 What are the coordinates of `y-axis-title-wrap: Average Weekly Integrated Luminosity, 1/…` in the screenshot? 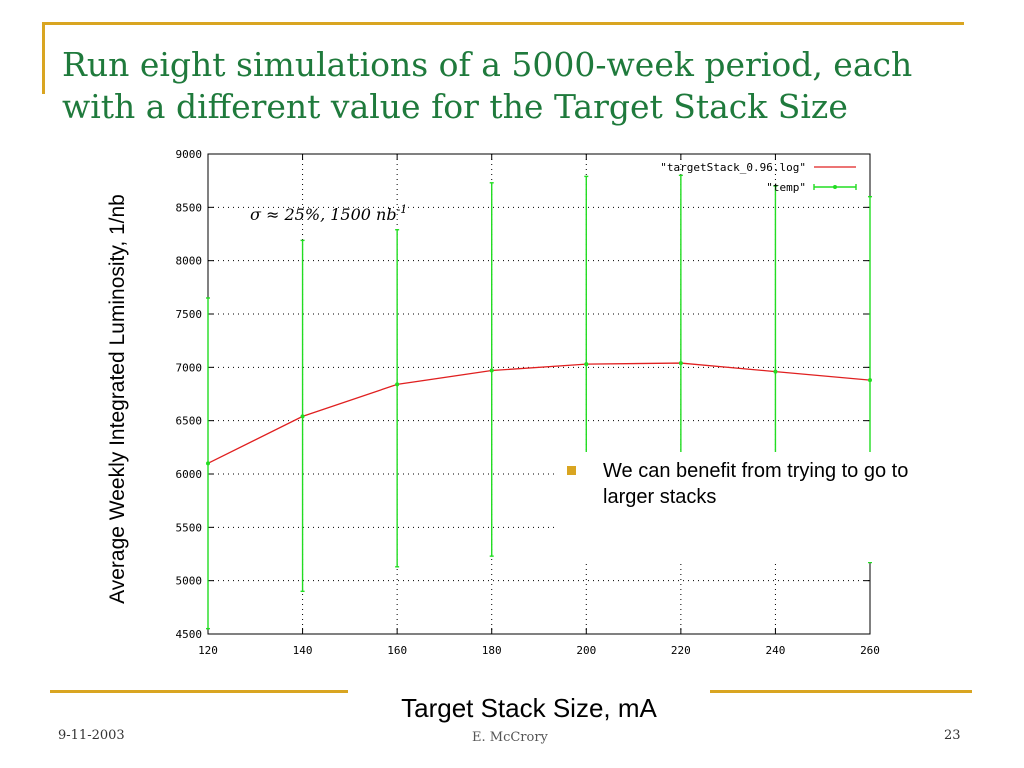 It's located at (118, 399).